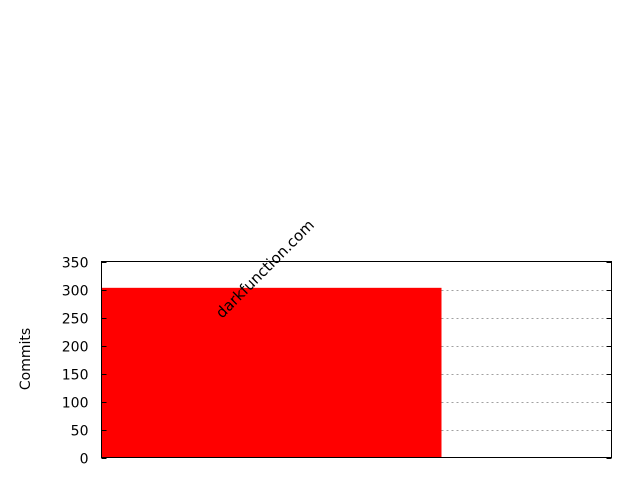 Image resolution: width=640 pixels, height=480 pixels. What do you see at coordinates (80, 432) in the screenshot?
I see `y-tick-label: 50` at bounding box center [80, 432].